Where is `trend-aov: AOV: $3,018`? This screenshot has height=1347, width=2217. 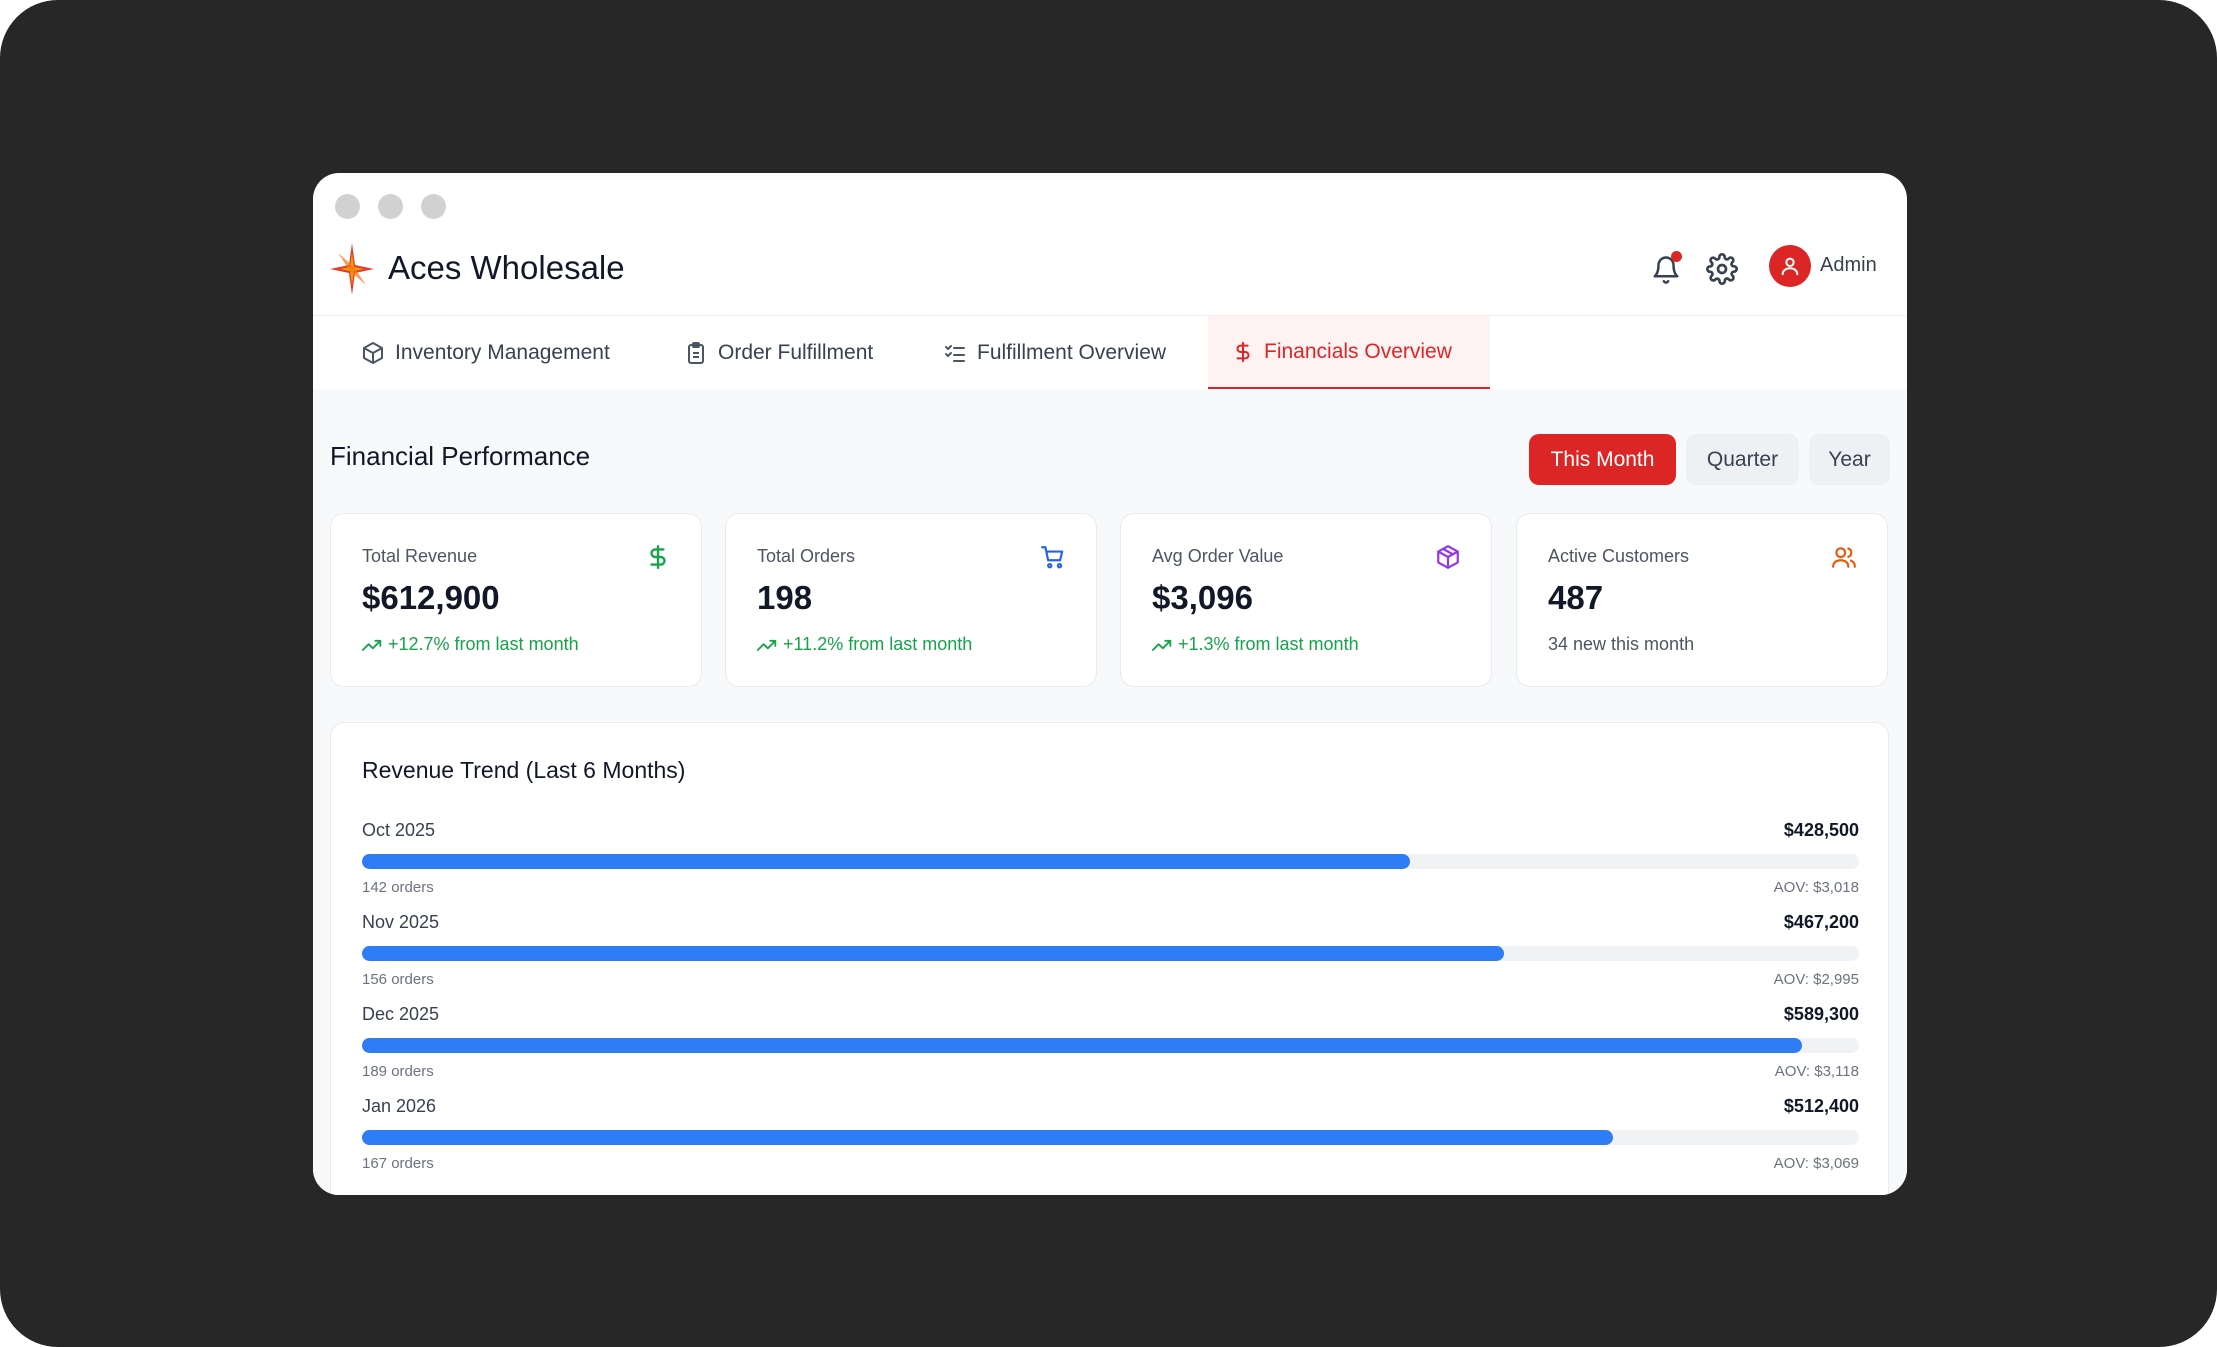
trend-aov: AOV: $3,018 is located at coordinates (1816, 887).